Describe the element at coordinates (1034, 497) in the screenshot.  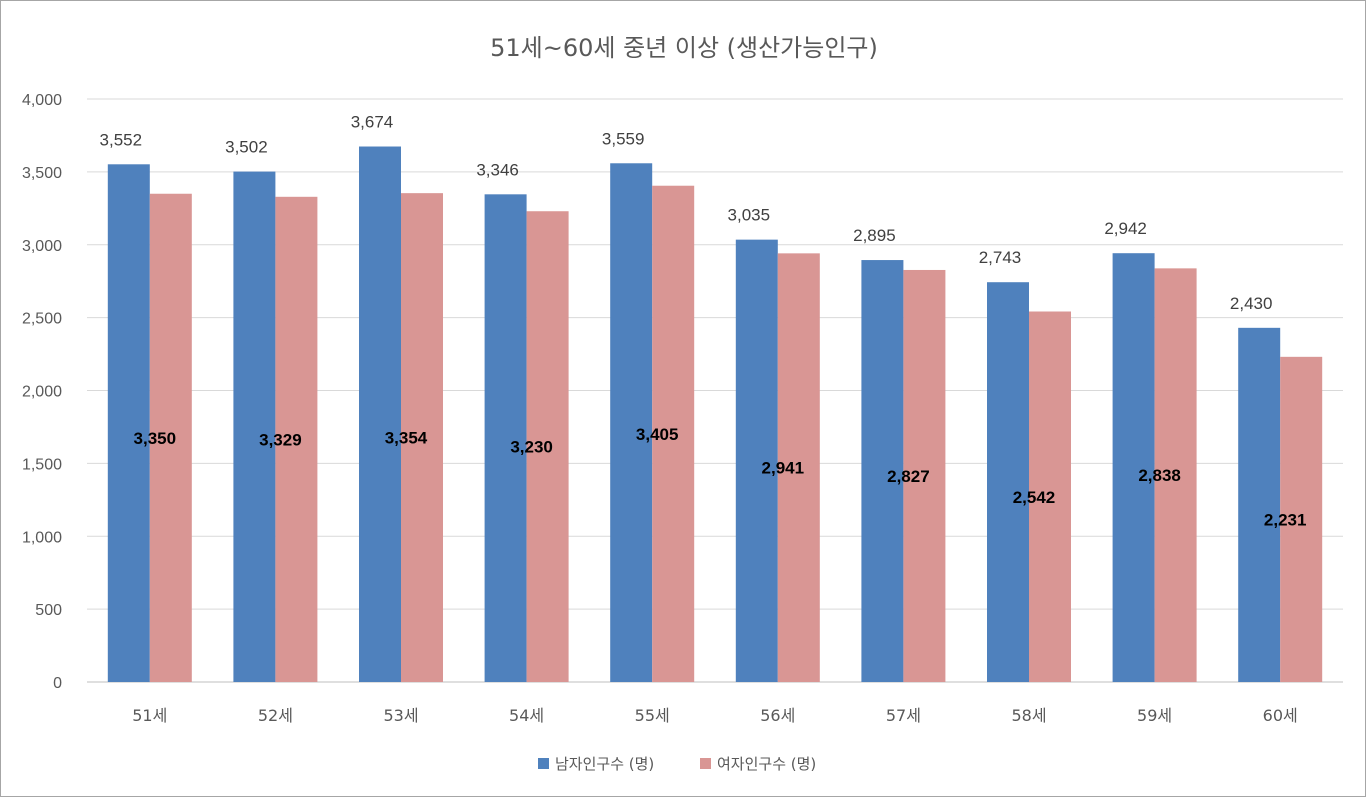
I see `data-label-female: 2,542` at that location.